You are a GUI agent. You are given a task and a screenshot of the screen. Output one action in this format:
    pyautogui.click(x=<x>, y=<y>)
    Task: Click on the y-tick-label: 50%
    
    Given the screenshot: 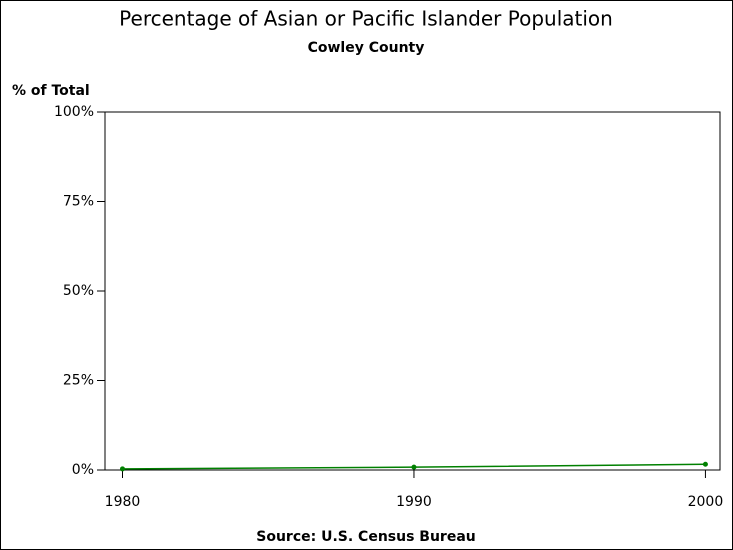 What is the action you would take?
    pyautogui.click(x=78, y=291)
    